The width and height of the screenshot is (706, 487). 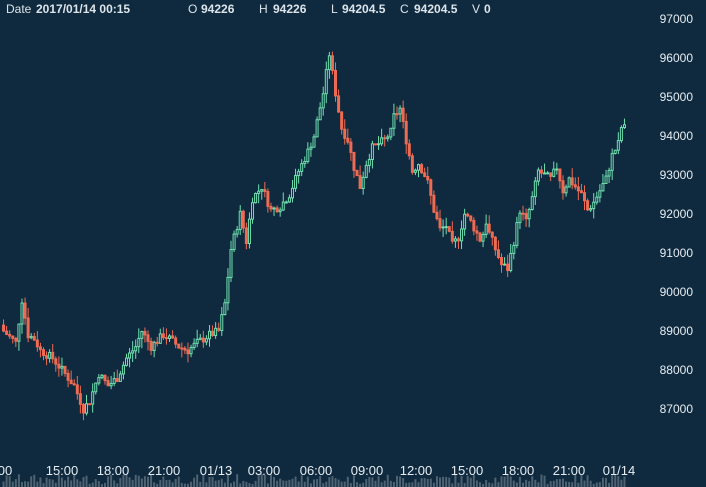 I want to click on y-tick-label: 92000, so click(x=677, y=214).